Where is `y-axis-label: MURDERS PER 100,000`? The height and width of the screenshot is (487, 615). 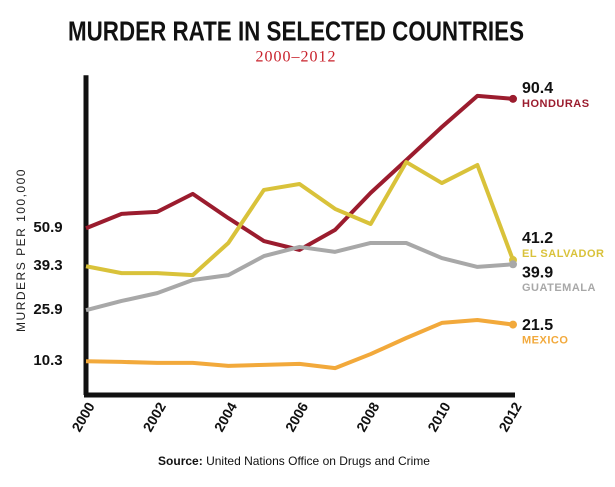
y-axis-label: MURDERS PER 100,000 is located at coordinates (21, 250).